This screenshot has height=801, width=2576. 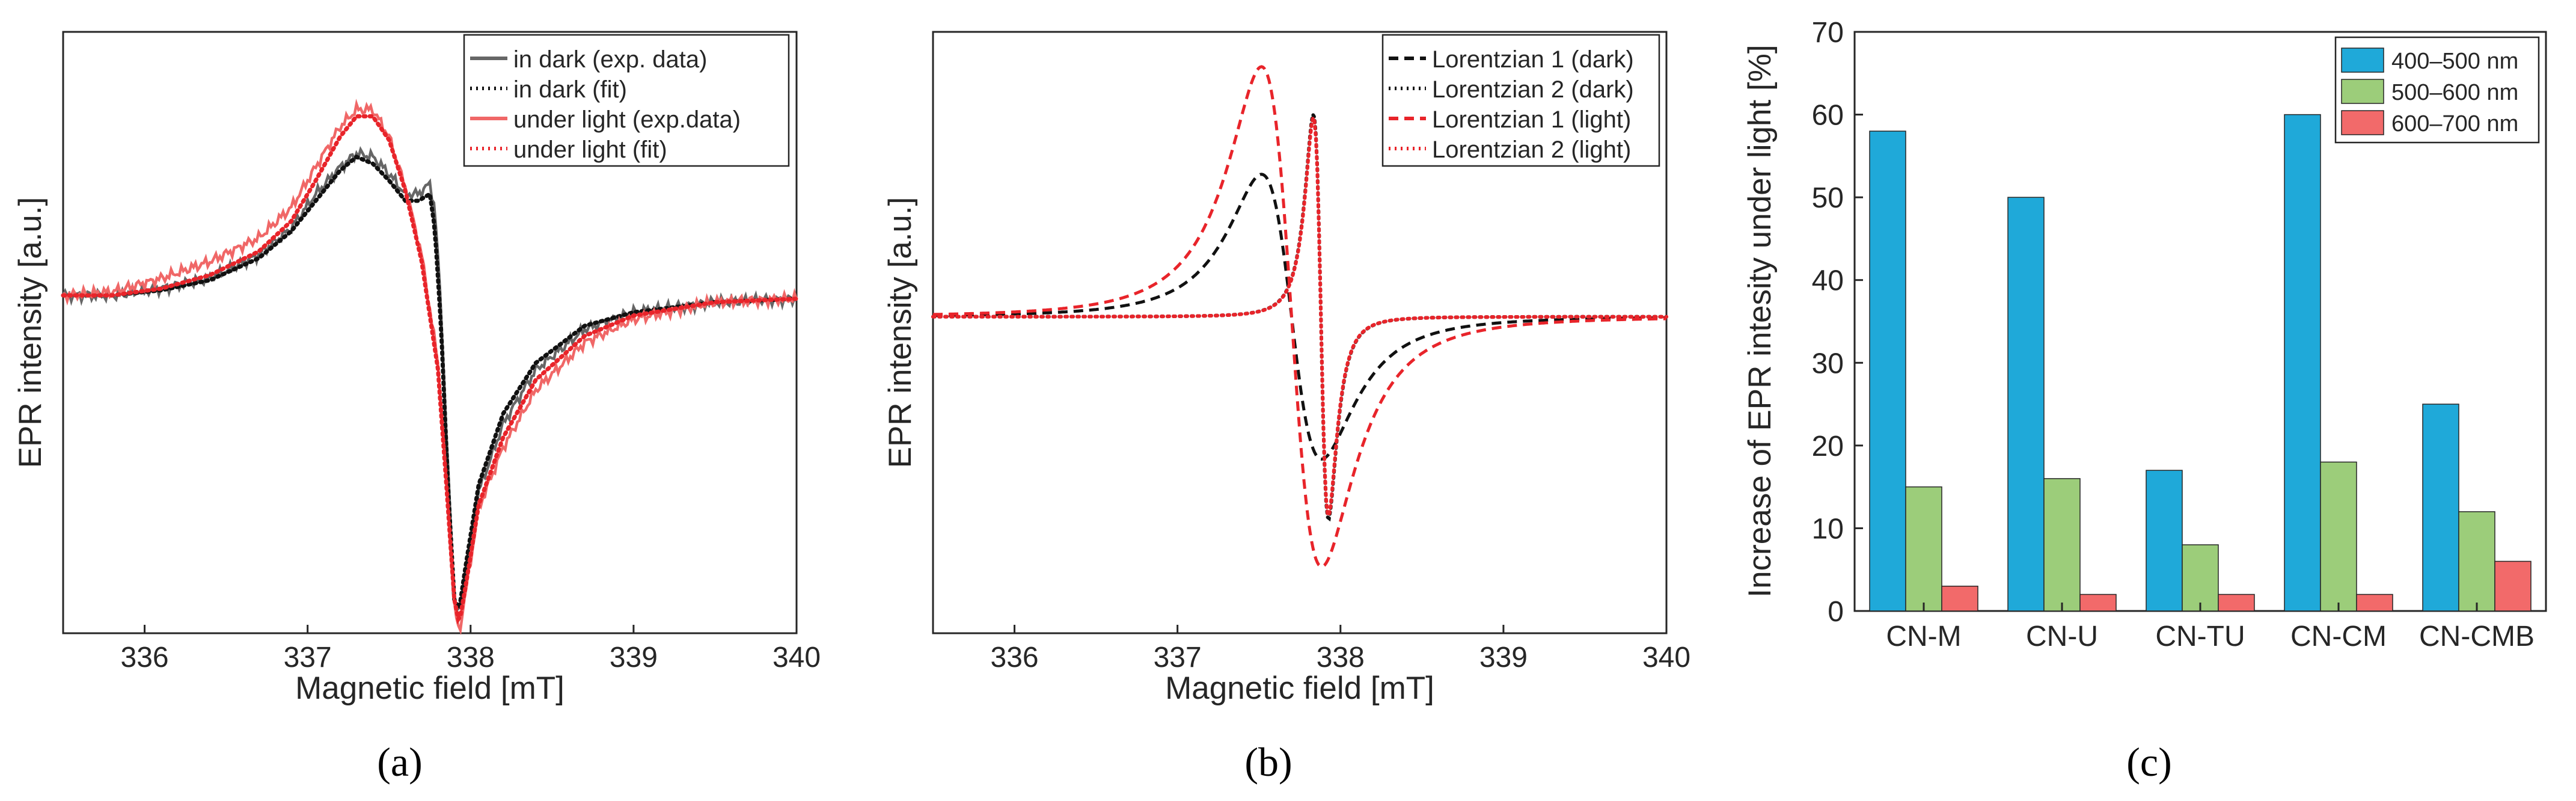 What do you see at coordinates (399, 762) in the screenshot?
I see `panel-caption: (a)` at bounding box center [399, 762].